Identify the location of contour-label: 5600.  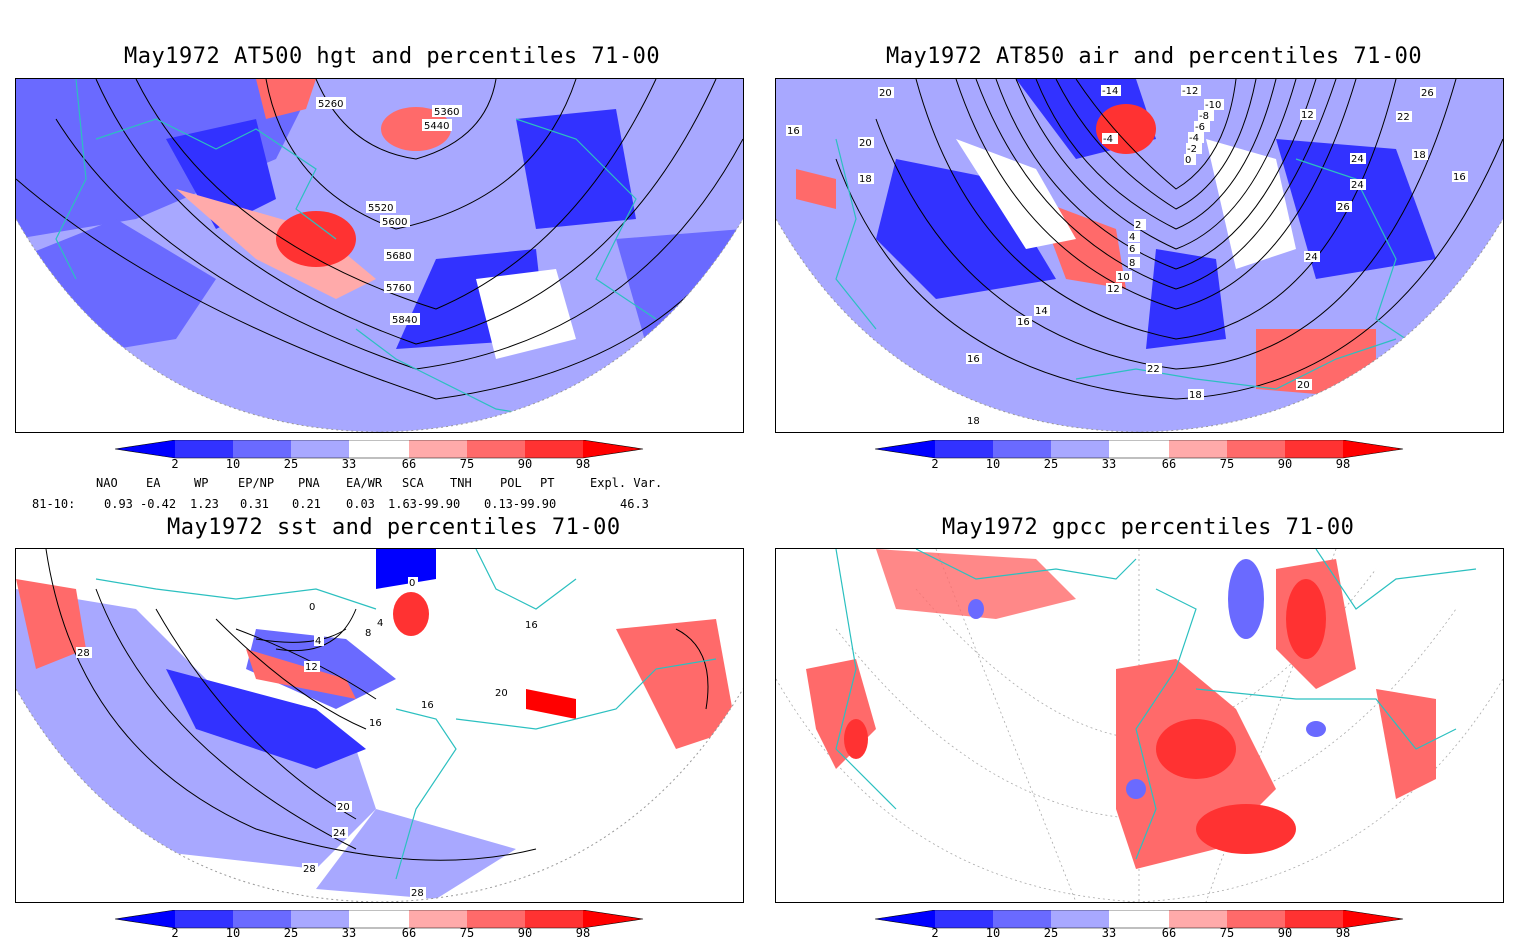
(394, 222).